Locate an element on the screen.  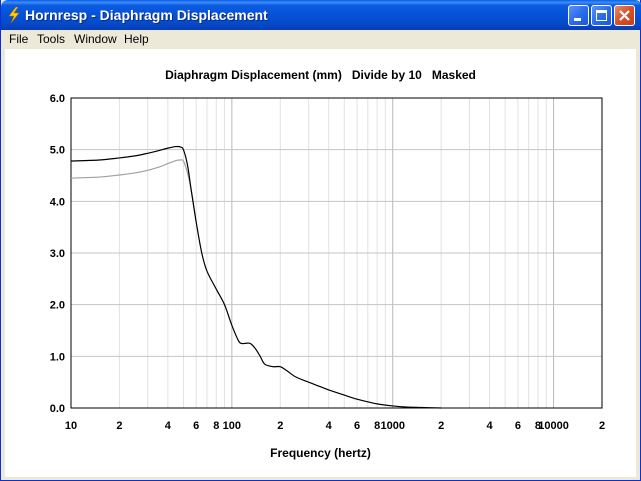
close-button is located at coordinates (624, 15).